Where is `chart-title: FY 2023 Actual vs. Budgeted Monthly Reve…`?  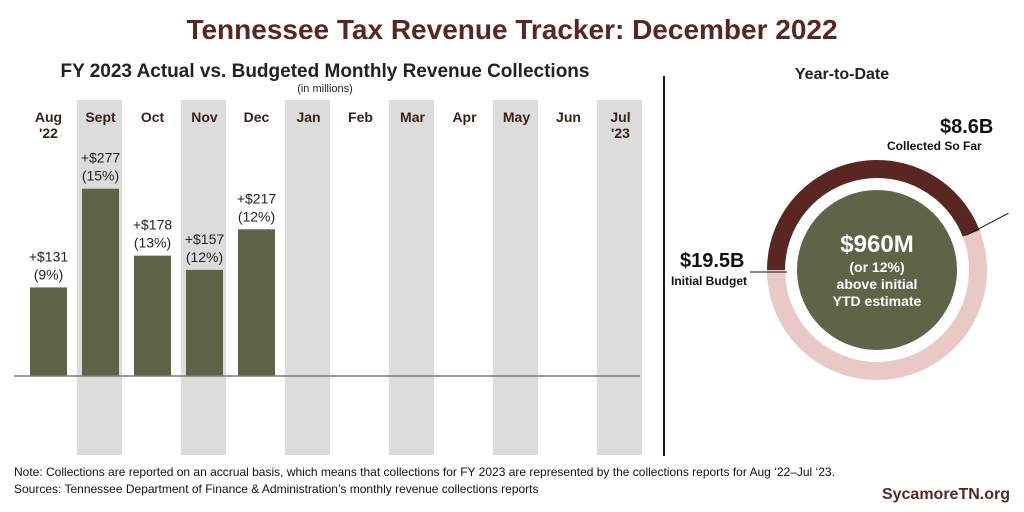 chart-title: FY 2023 Actual vs. Budgeted Monthly Reve… is located at coordinates (325, 71).